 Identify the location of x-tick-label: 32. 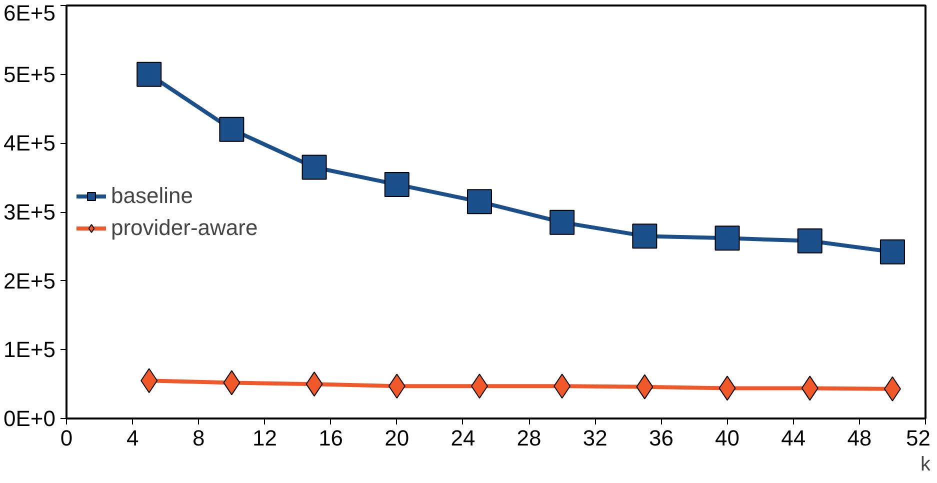
(595, 438).